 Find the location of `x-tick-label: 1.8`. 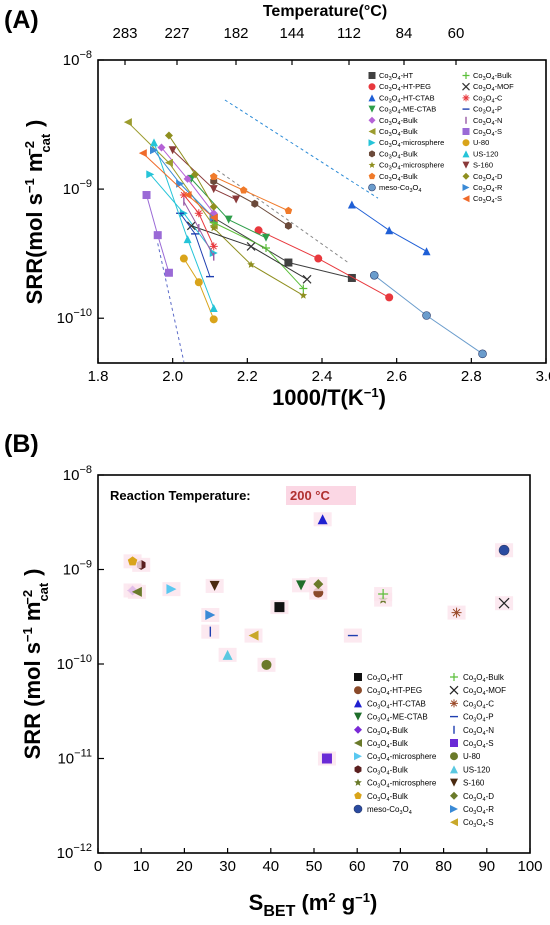

x-tick-label: 1.8 is located at coordinates (98, 376).